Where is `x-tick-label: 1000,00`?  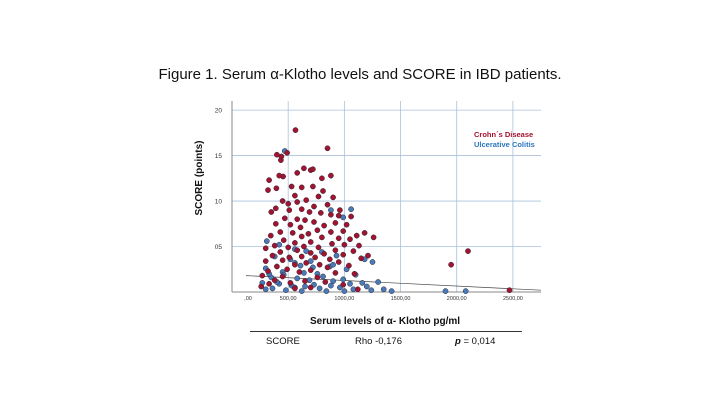 x-tick-label: 1000,00 is located at coordinates (344, 299).